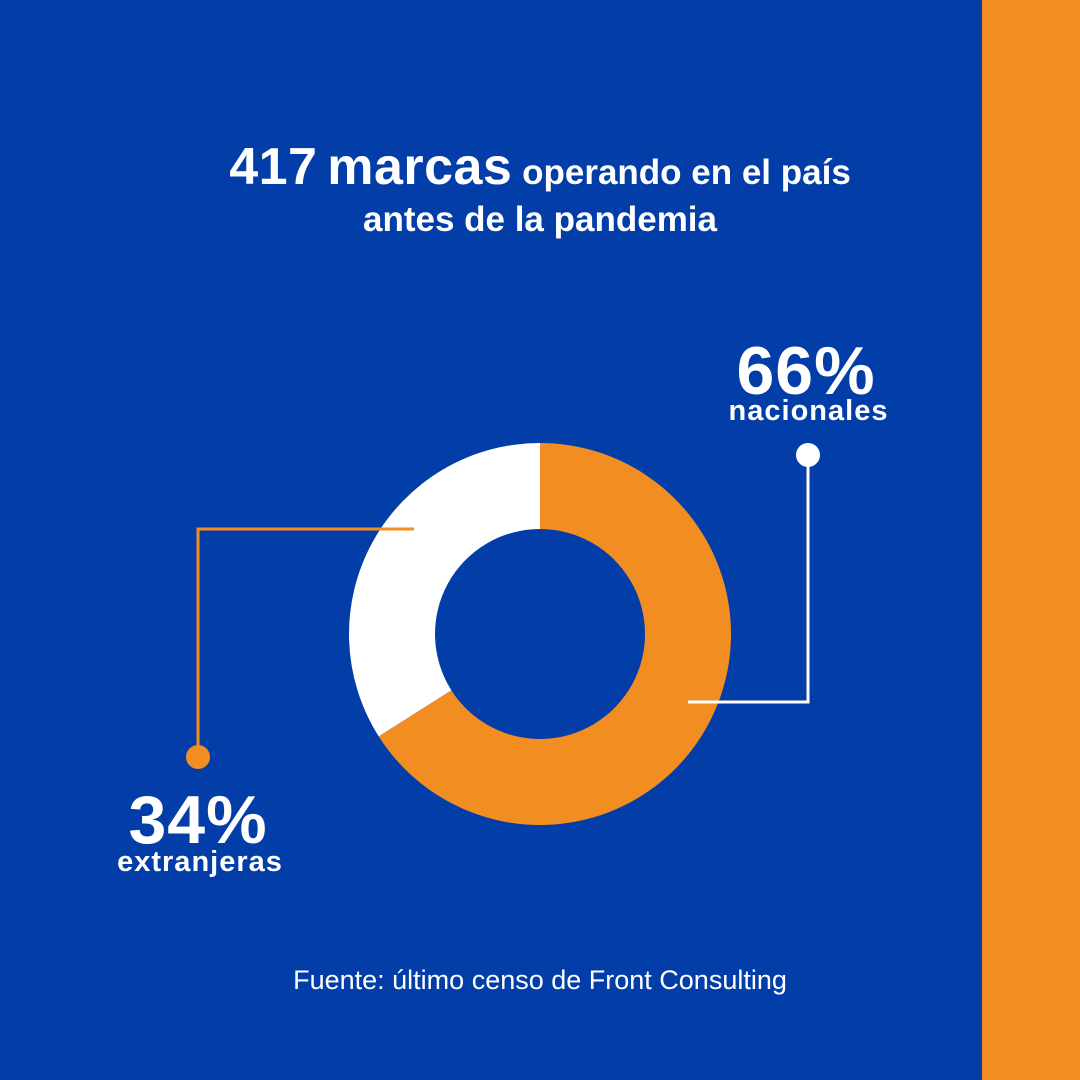 This screenshot has height=1080, width=1080. Describe the element at coordinates (806, 371) in the screenshot. I see `data-label-nacionales-percent: 66%` at that location.